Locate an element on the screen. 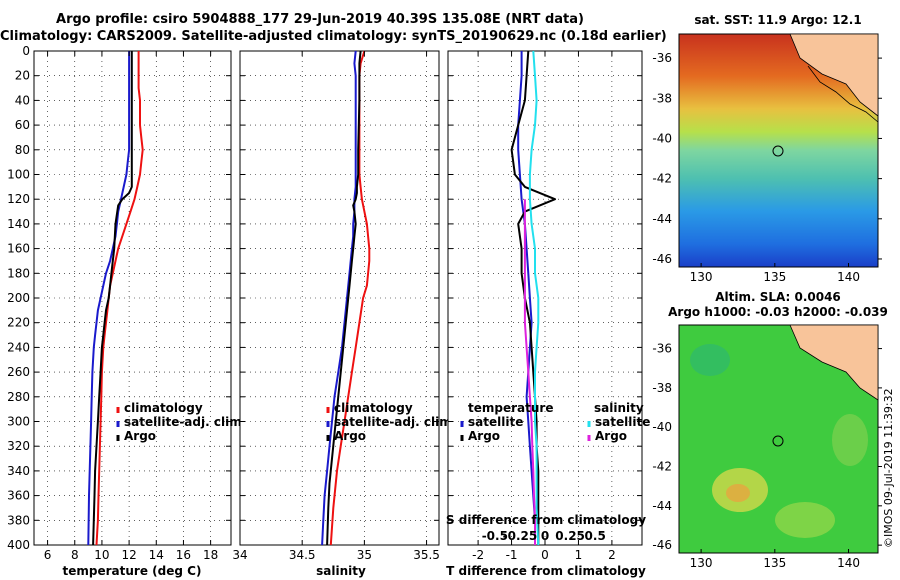  depth-tick-label: 80 is located at coordinates (22, 150).